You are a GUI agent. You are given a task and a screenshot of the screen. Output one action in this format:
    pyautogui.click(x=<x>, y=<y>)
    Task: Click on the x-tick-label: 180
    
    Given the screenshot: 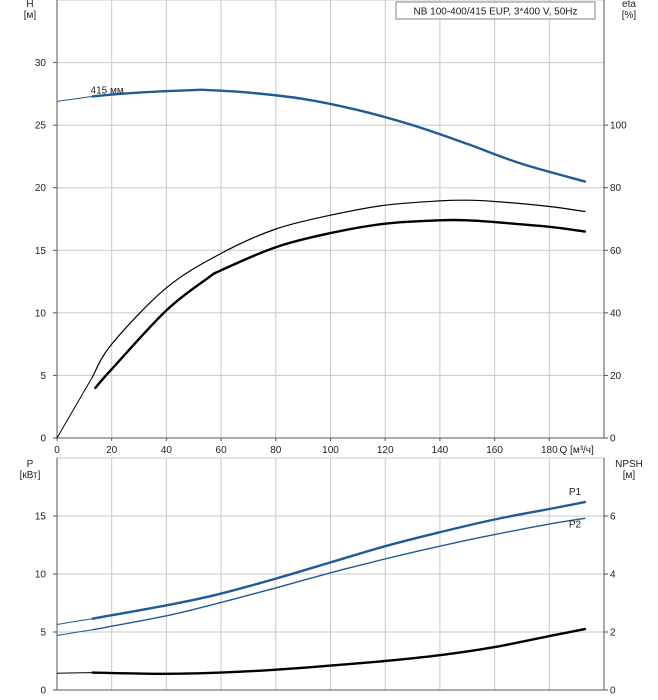 What is the action you would take?
    pyautogui.click(x=549, y=450)
    